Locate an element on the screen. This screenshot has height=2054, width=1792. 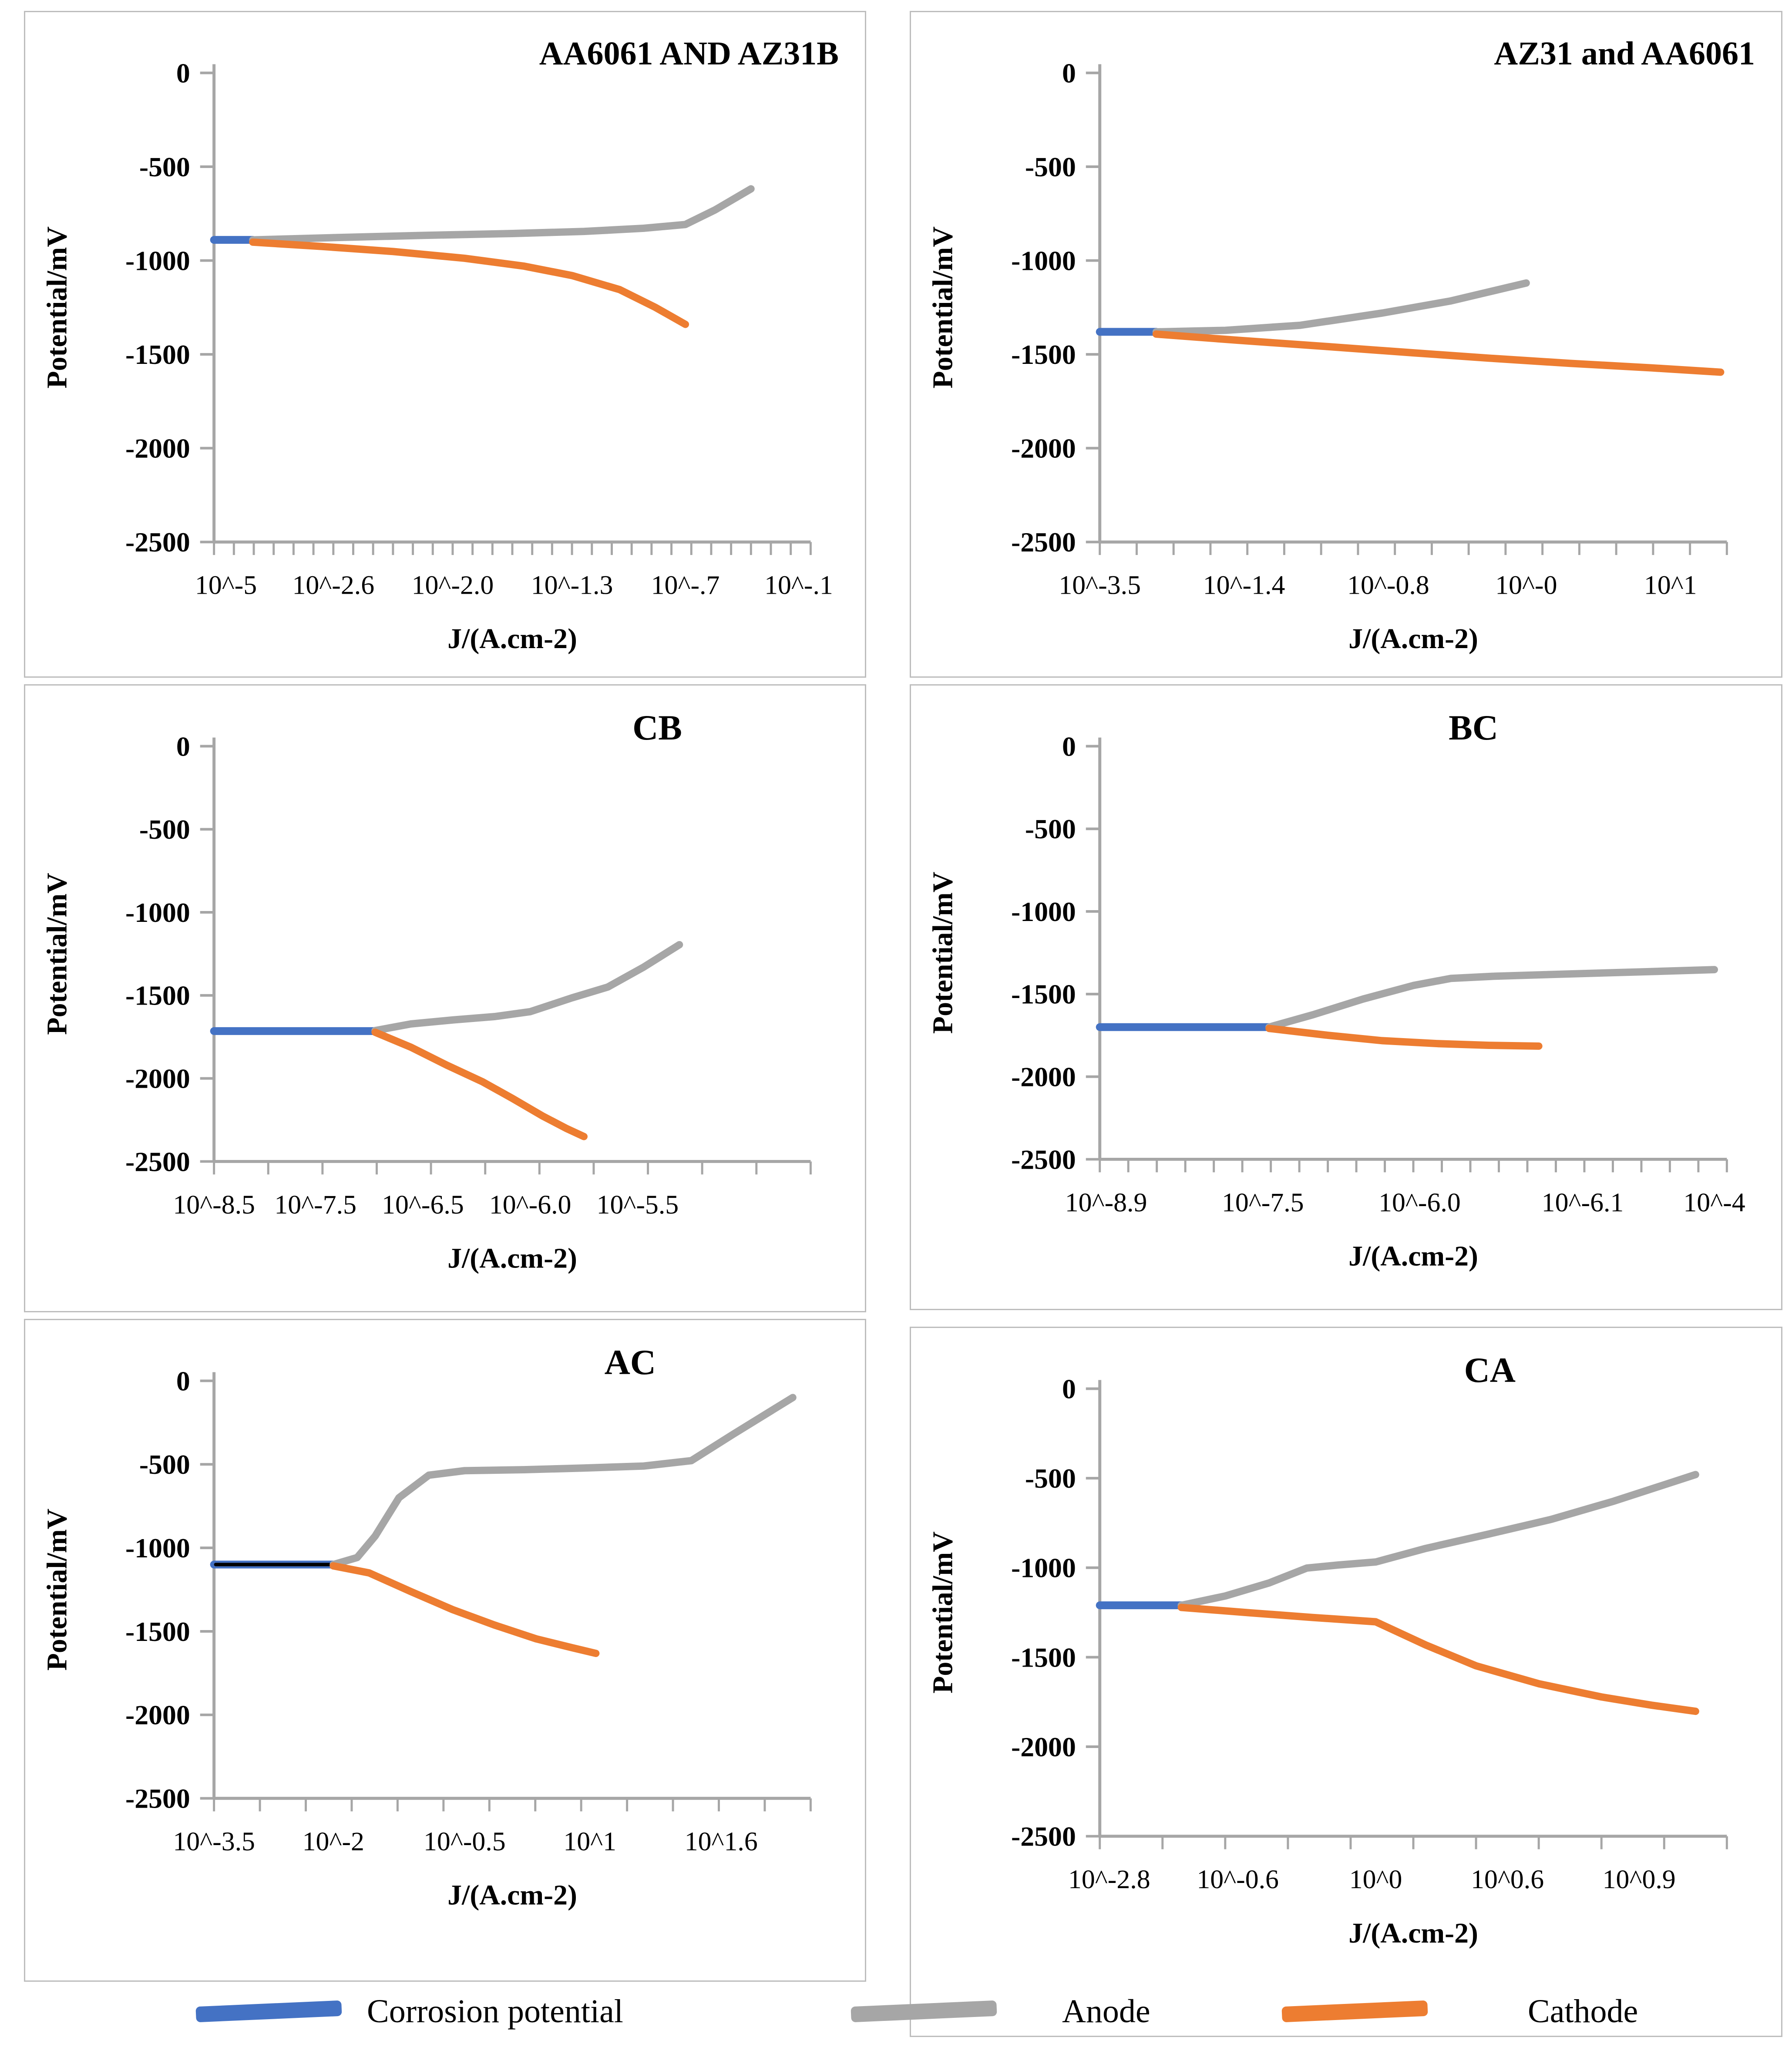
x-tick-label: 10^-5 is located at coordinates (226, 585).